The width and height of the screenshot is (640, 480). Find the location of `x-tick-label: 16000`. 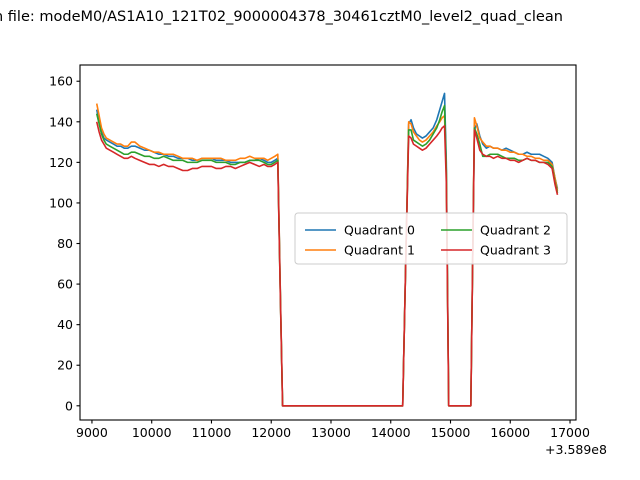

x-tick-label: 16000 is located at coordinates (510, 432).